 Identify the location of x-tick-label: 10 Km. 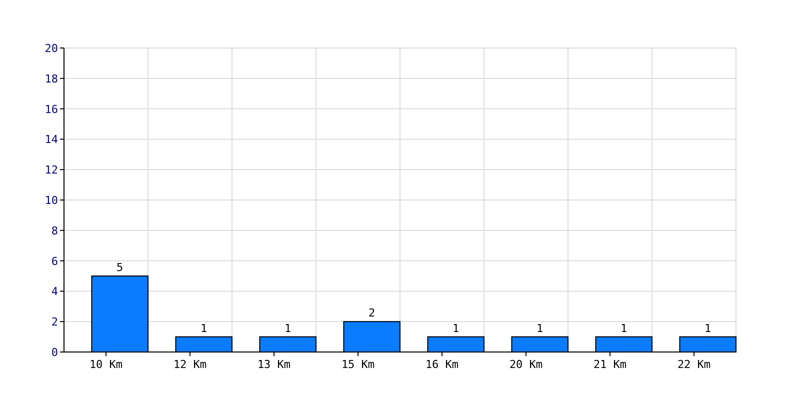
(106, 364).